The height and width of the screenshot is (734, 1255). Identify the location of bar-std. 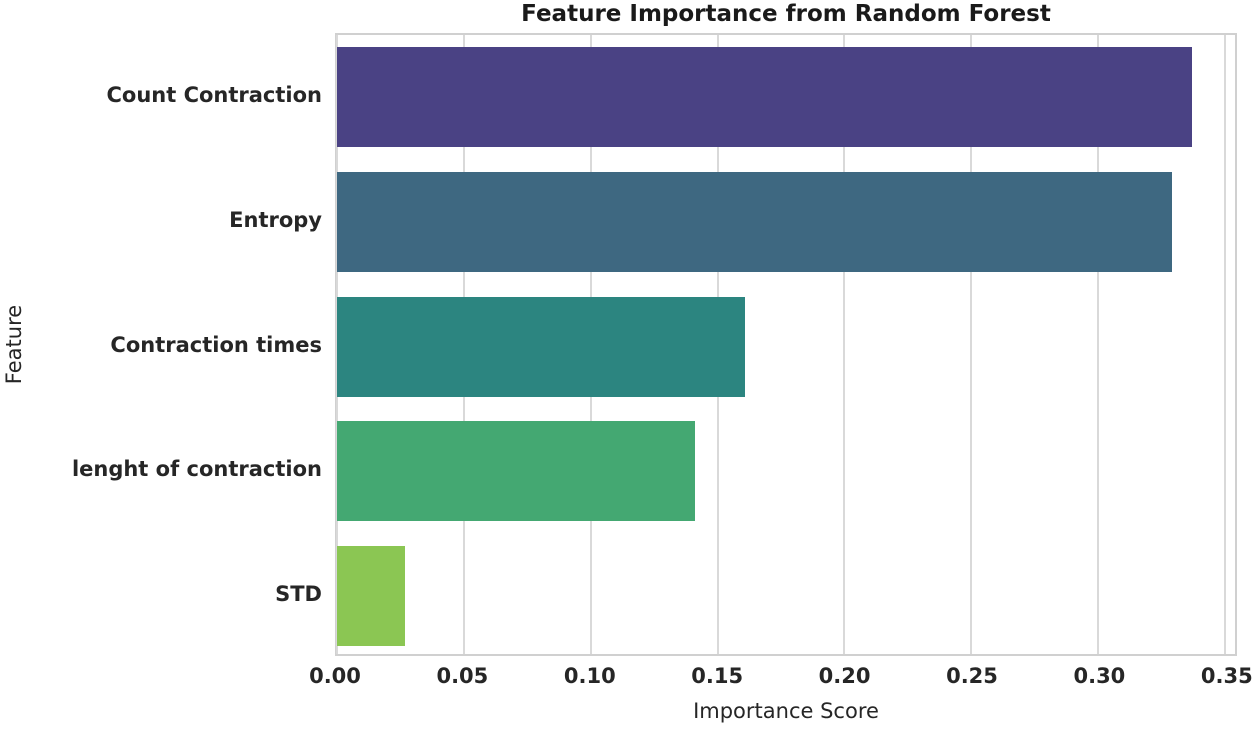
(371, 595).